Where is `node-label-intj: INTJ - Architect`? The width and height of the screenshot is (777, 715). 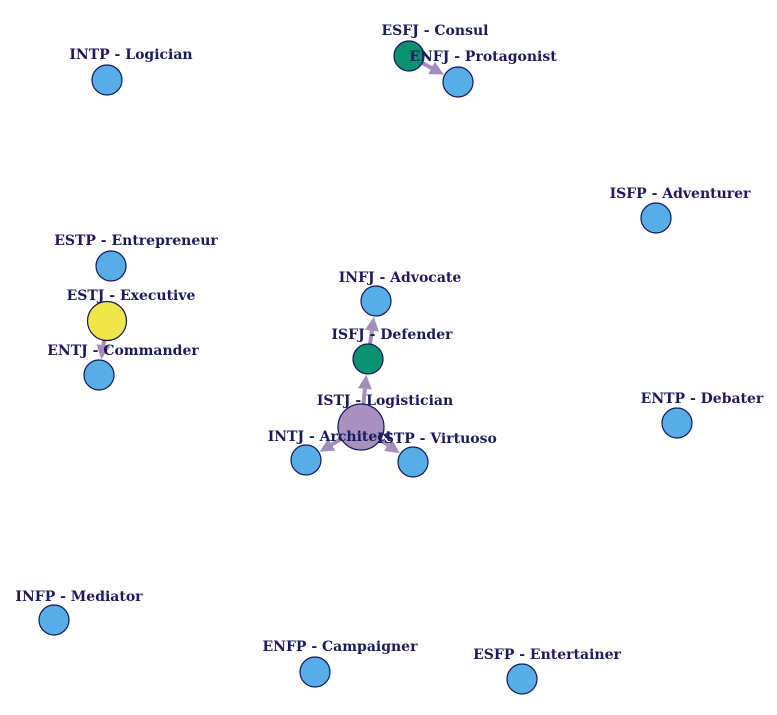
node-label-intj: INTJ - Architect is located at coordinates (330, 437).